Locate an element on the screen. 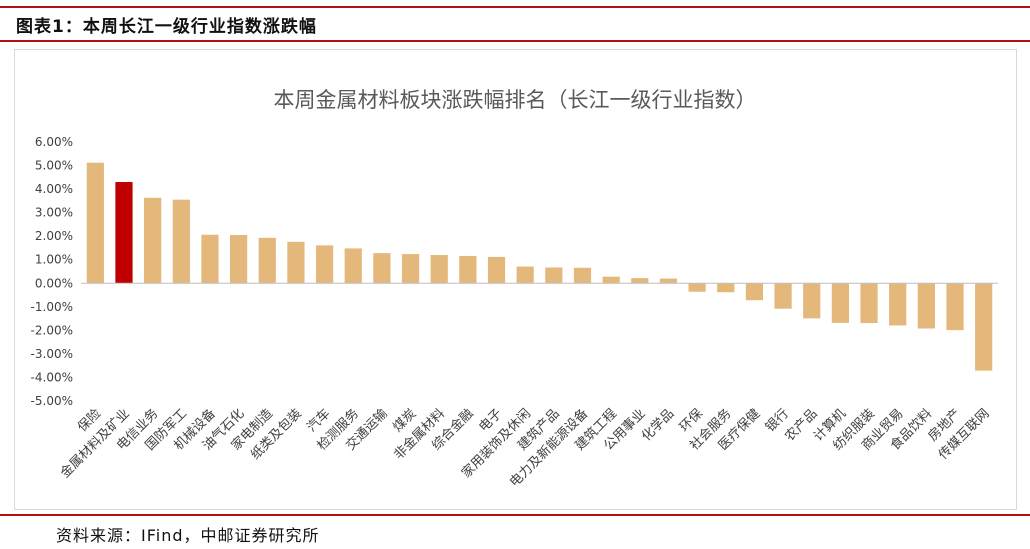 The height and width of the screenshot is (549, 1030). header-top-rule is located at coordinates (515, 7).